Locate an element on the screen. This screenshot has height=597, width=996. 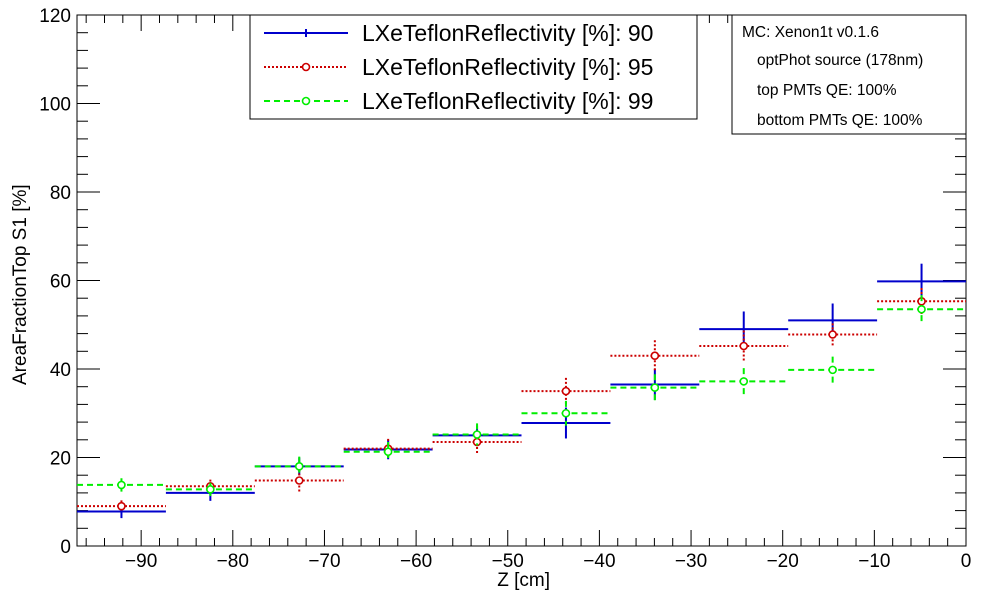
x-axis-title: Z [cm] is located at coordinates (523, 580).